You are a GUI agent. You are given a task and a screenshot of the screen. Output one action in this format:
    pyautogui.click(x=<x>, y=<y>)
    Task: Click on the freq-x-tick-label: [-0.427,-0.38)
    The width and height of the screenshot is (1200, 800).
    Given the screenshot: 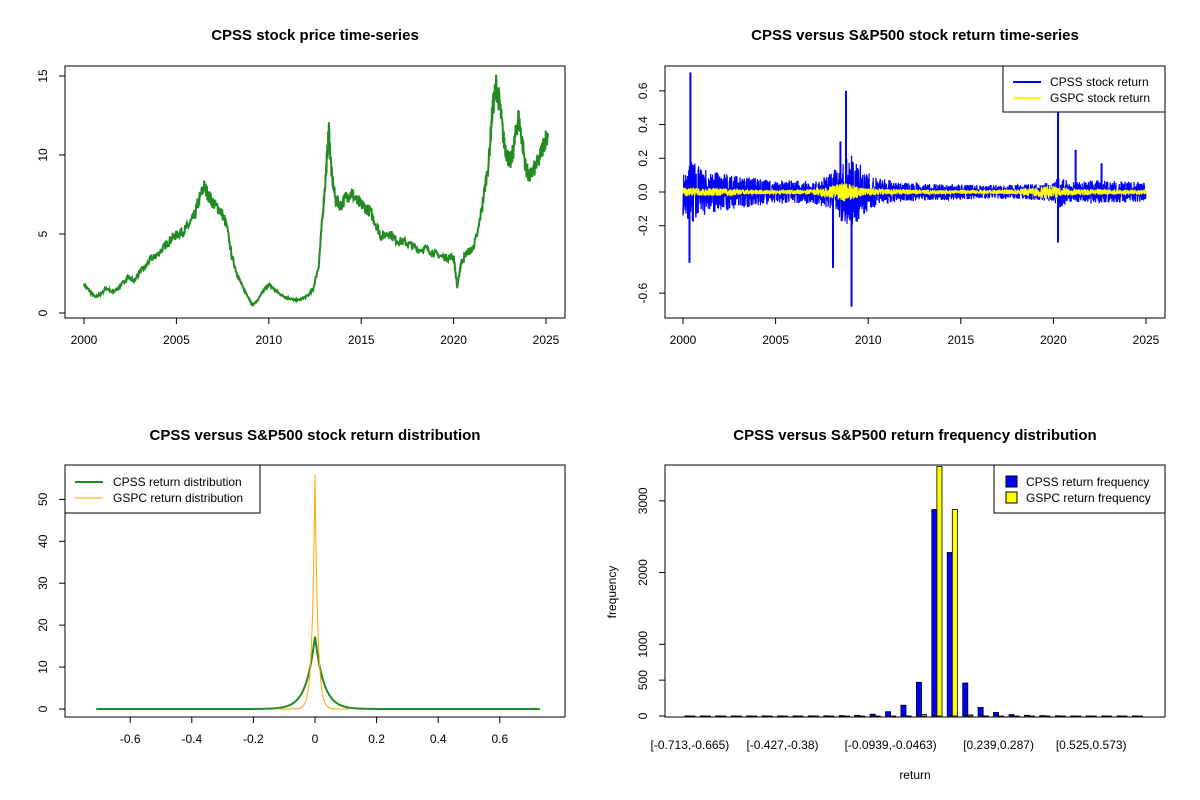 What is the action you would take?
    pyautogui.click(x=782, y=745)
    